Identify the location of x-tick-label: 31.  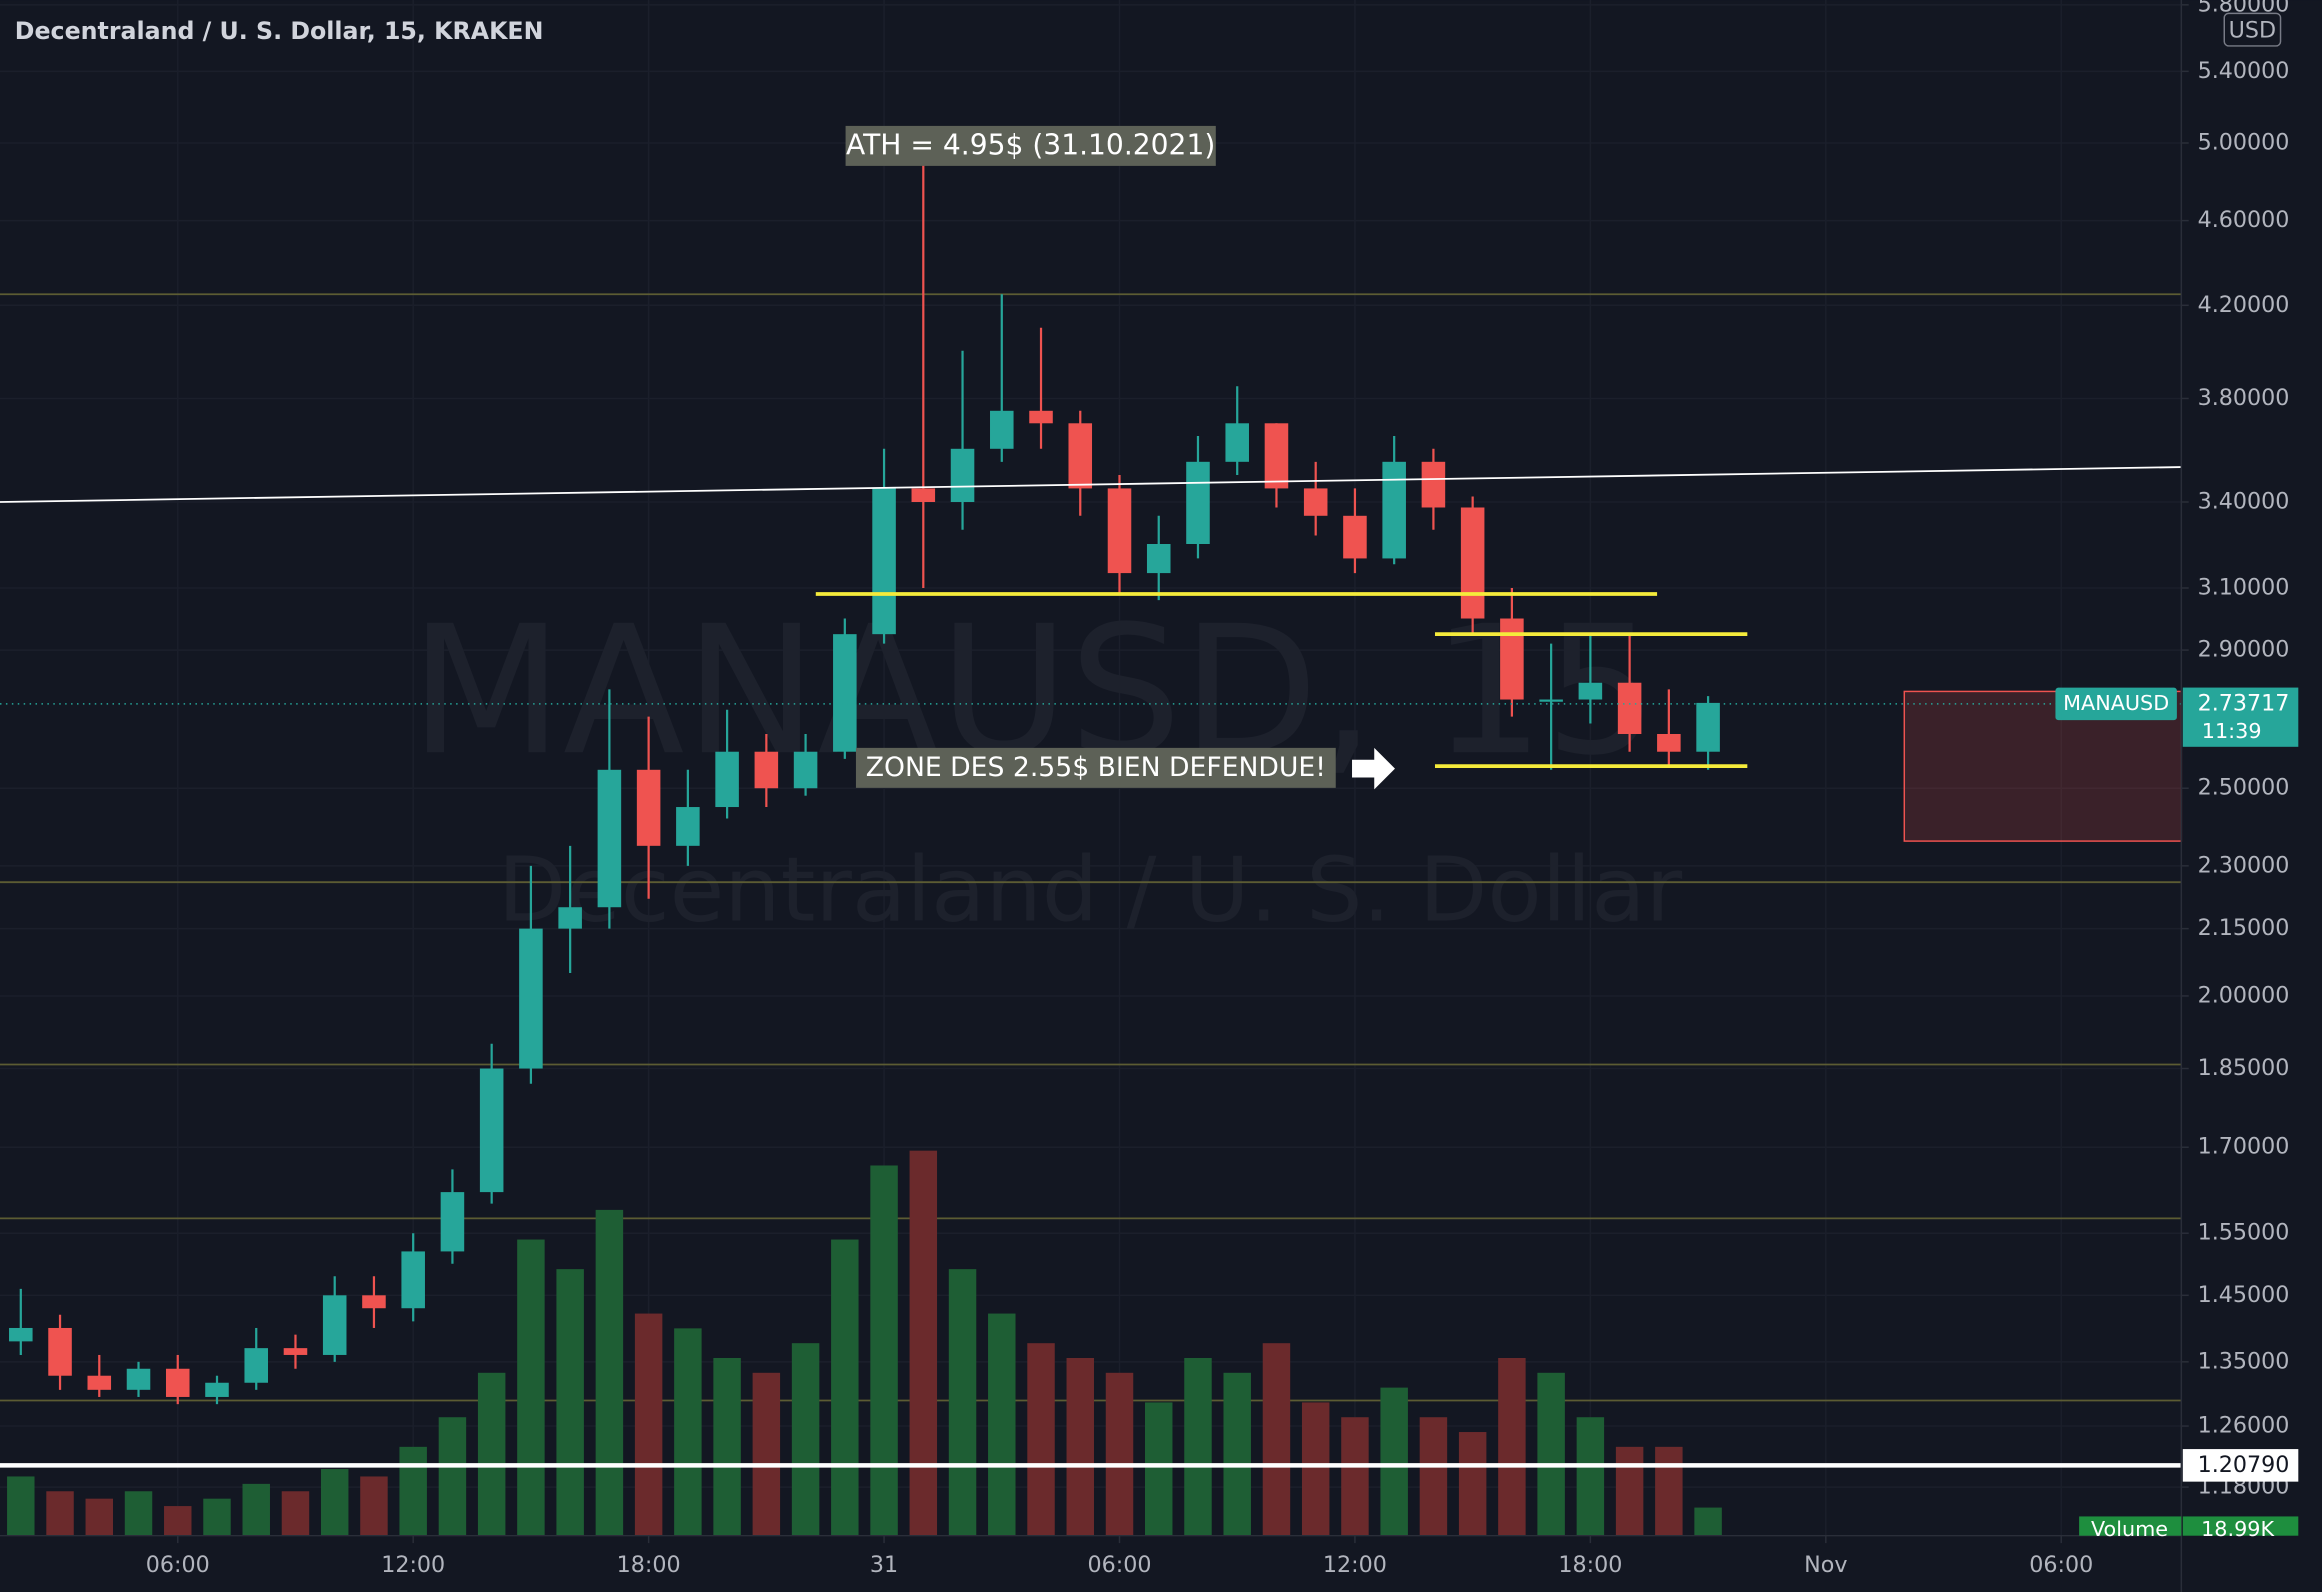
(884, 1565).